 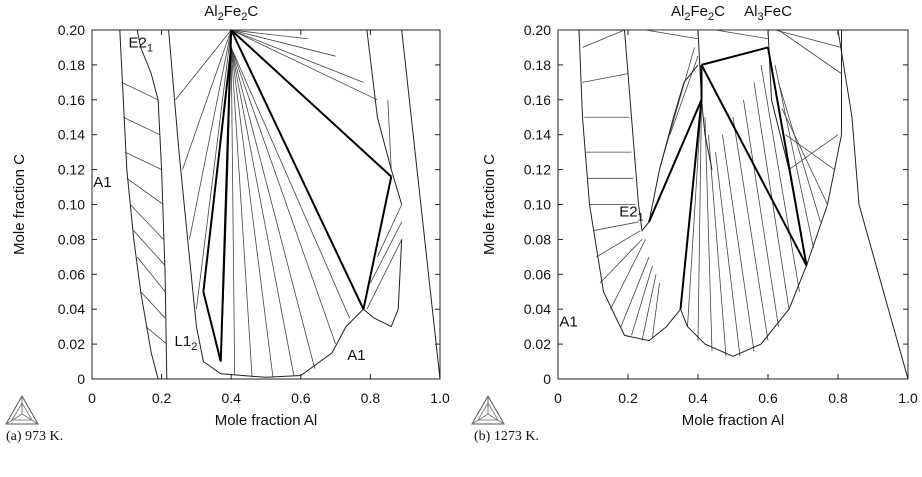 I want to click on caption-b: (b) 1273 K., so click(x=506, y=436).